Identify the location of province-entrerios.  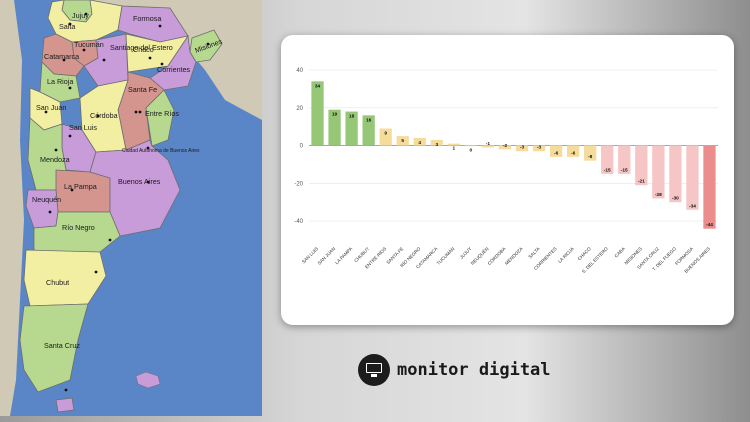
(160, 118).